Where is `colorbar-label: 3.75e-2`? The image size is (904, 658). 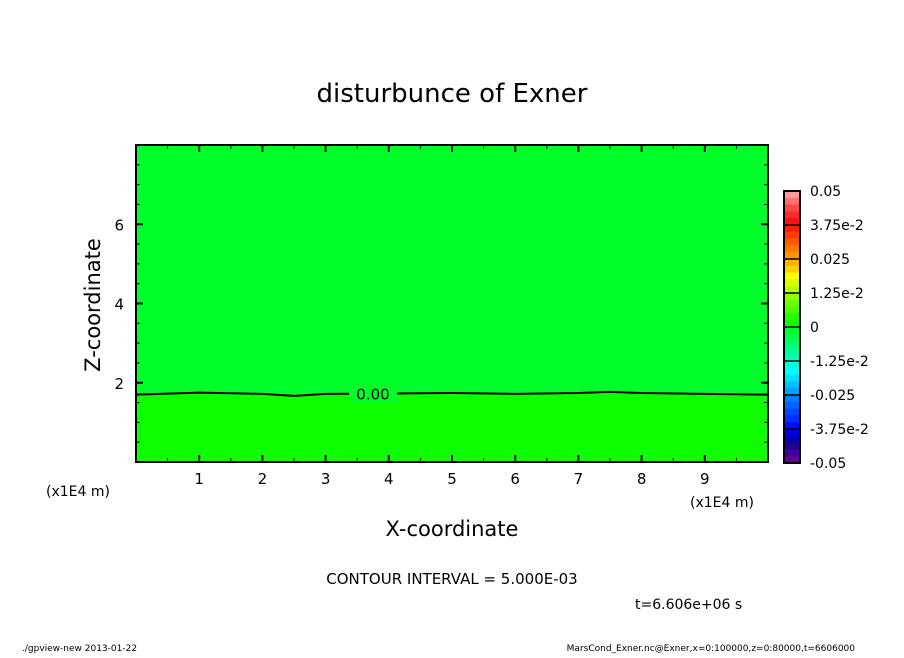
colorbar-label: 3.75e-2 is located at coordinates (837, 226).